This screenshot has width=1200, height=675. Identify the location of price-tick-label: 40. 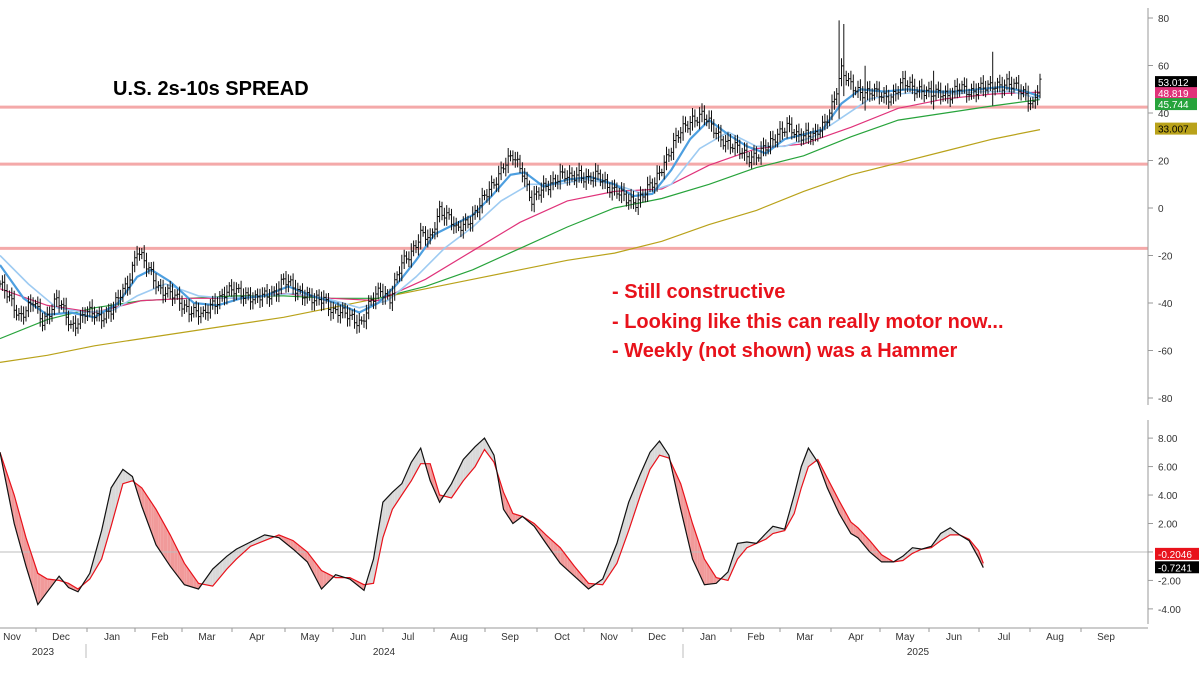
(1164, 114).